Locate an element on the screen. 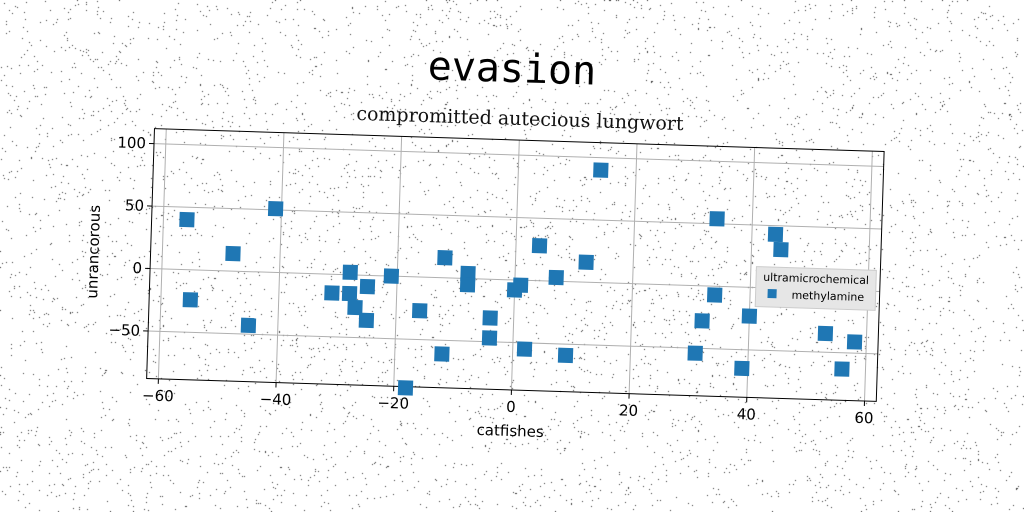  legend-marker-methylamine is located at coordinates (772, 293).